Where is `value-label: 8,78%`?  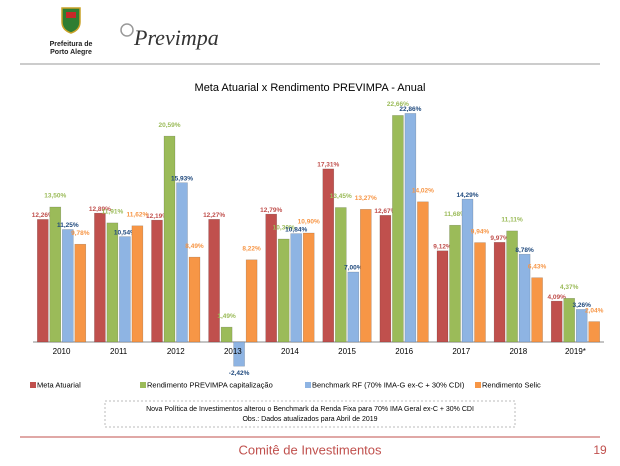
value-label: 8,78% is located at coordinates (524, 250).